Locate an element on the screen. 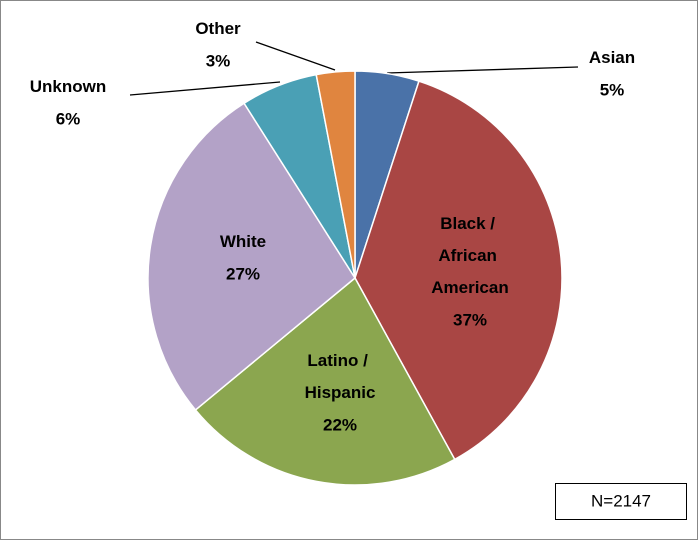 This screenshot has width=699, height=546. value-label: 27% is located at coordinates (243, 273).